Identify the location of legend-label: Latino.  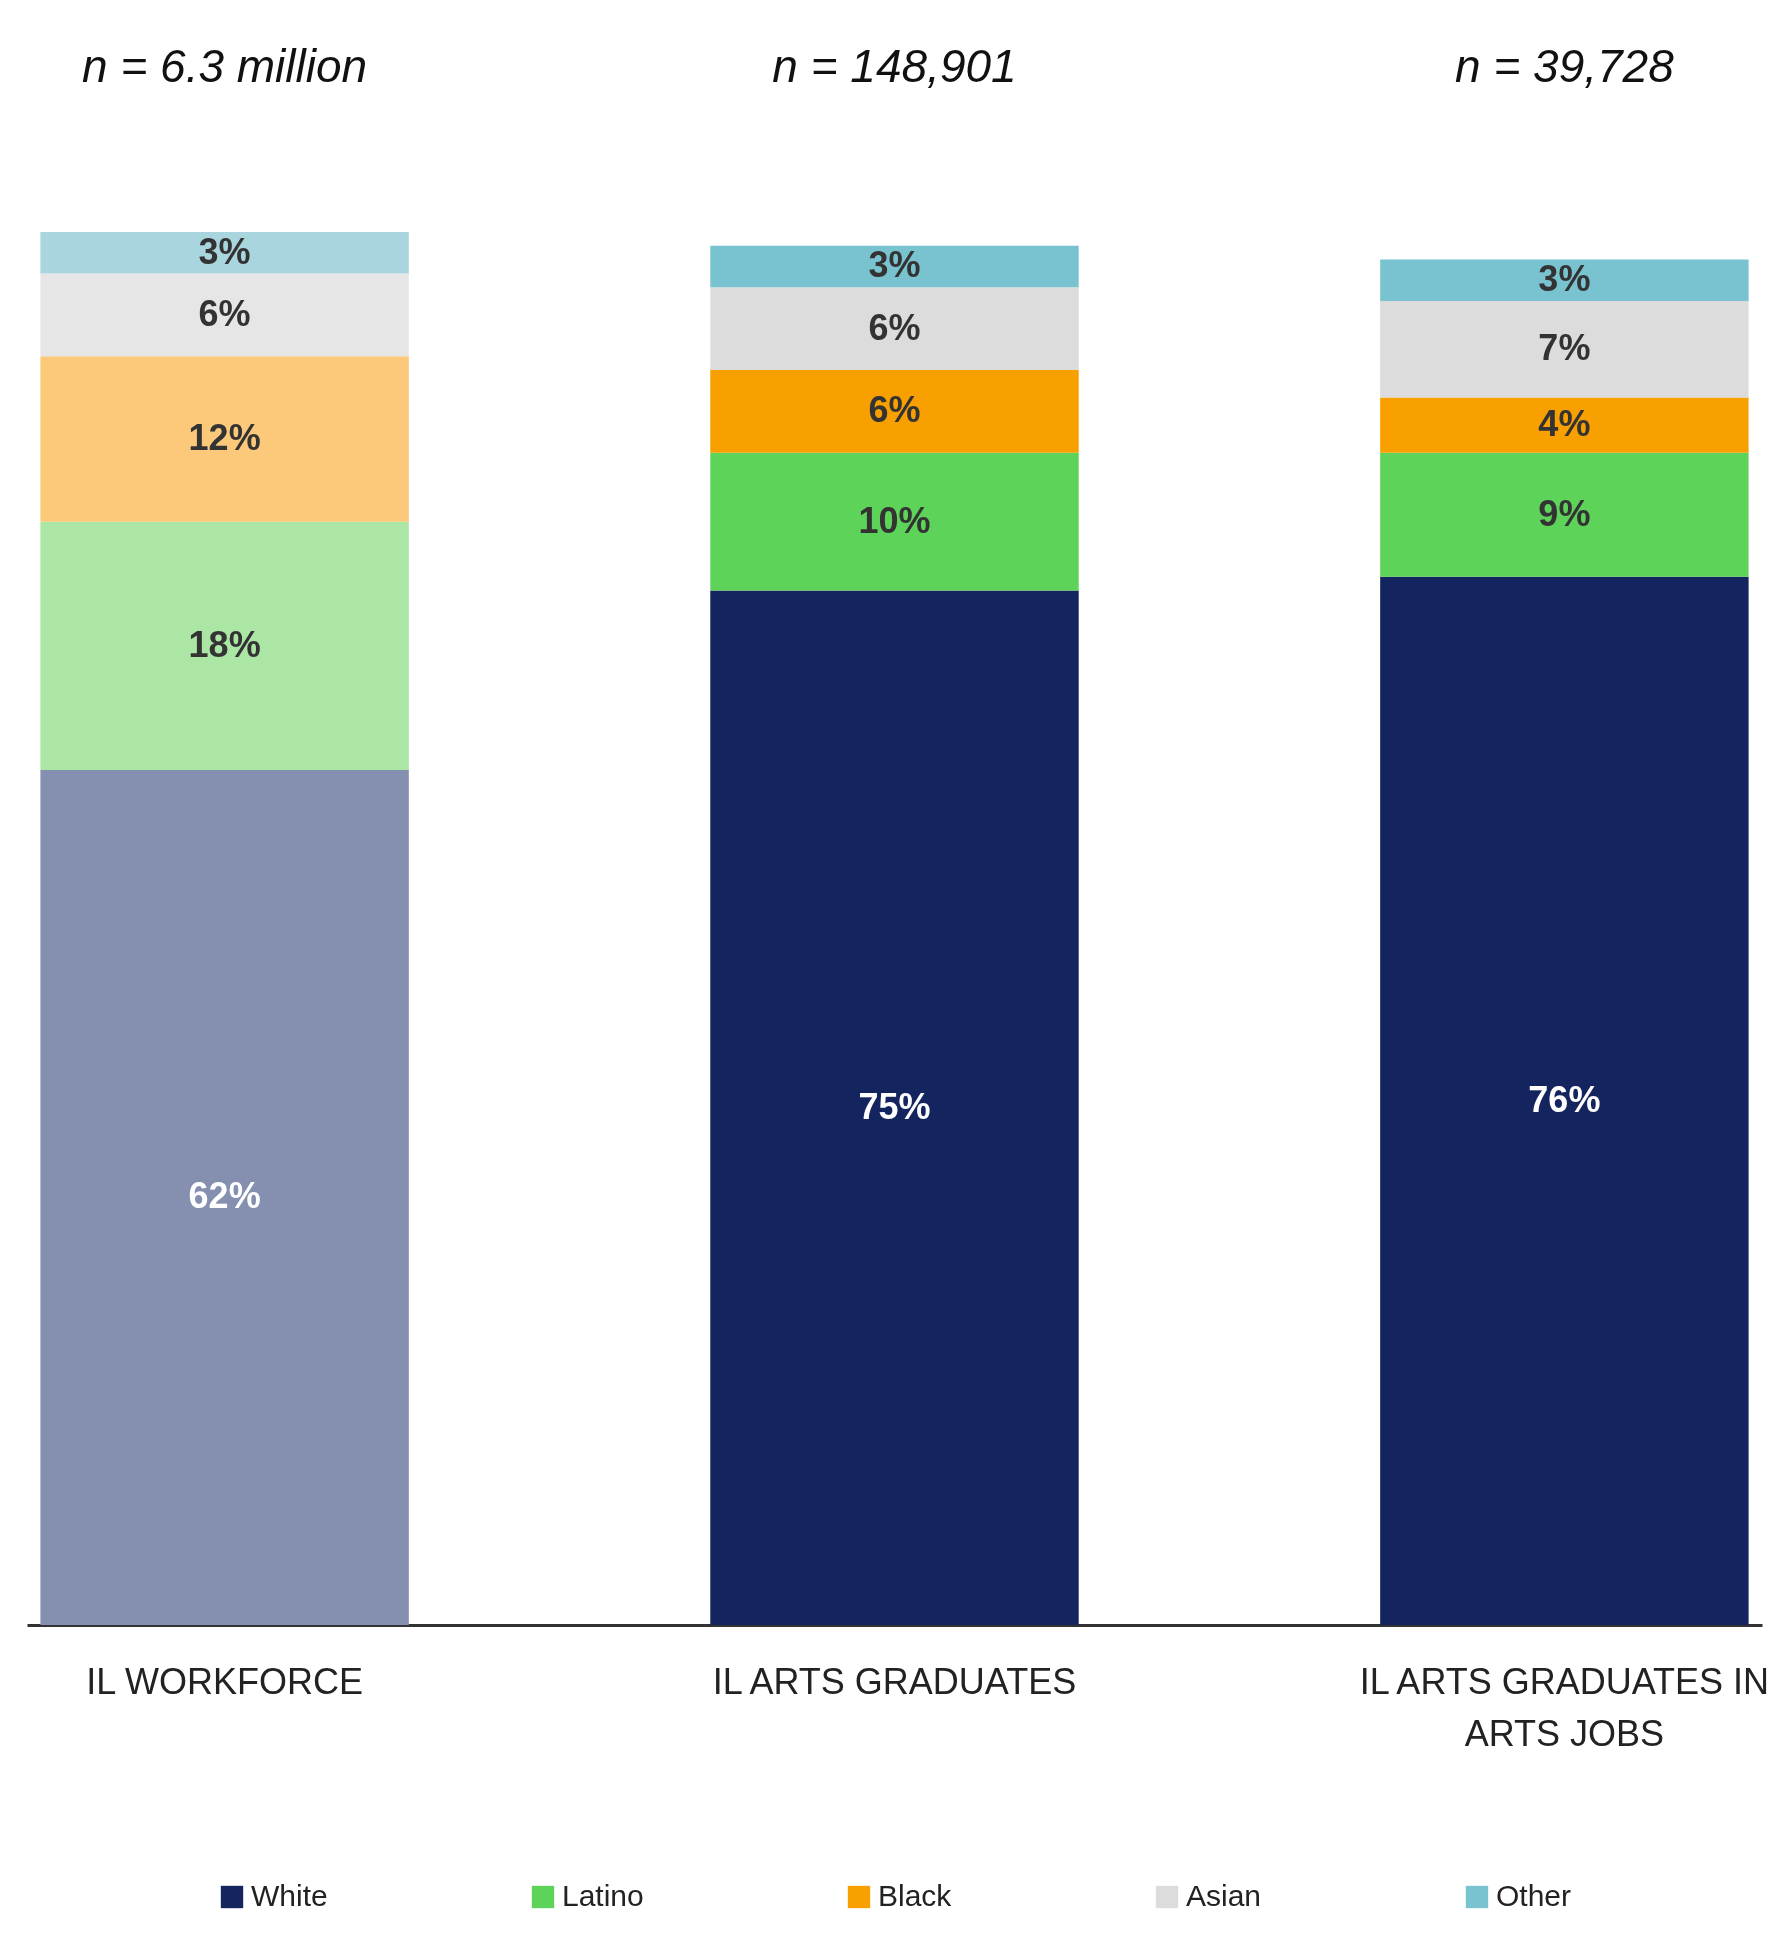
(603, 1895).